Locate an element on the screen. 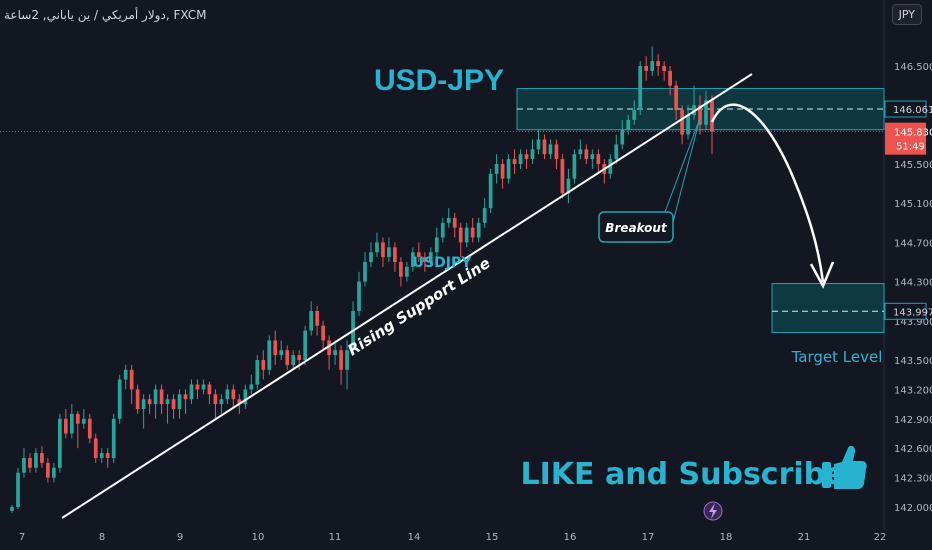 The height and width of the screenshot is (550, 932). y-tick-label: 146.500 is located at coordinates (913, 67).